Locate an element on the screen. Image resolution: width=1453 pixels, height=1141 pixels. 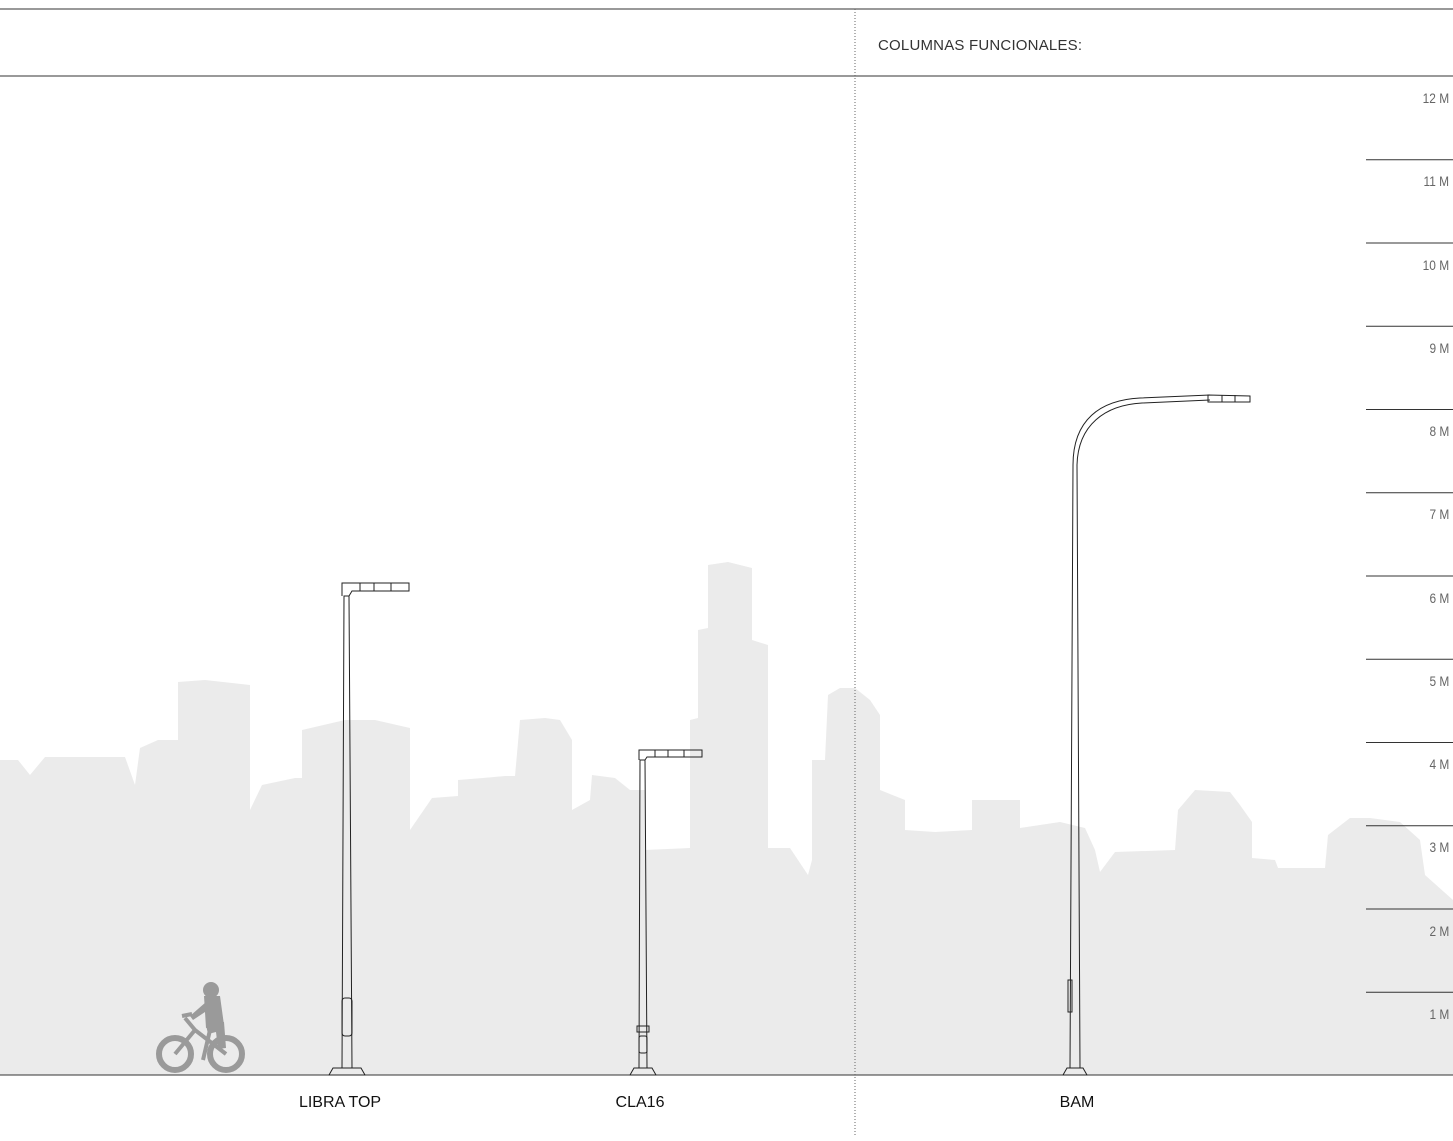
cyclist-silhouette is located at coordinates (200, 1027).